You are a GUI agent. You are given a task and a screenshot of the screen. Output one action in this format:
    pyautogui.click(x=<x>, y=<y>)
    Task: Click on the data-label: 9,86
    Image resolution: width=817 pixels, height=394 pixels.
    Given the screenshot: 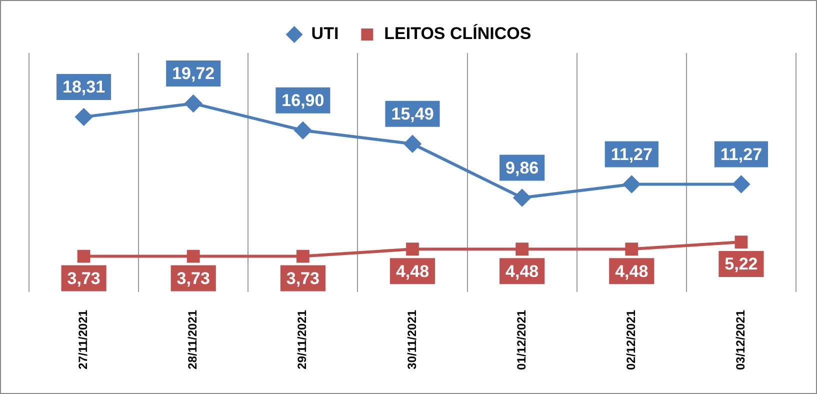 What is the action you would take?
    pyautogui.click(x=522, y=168)
    